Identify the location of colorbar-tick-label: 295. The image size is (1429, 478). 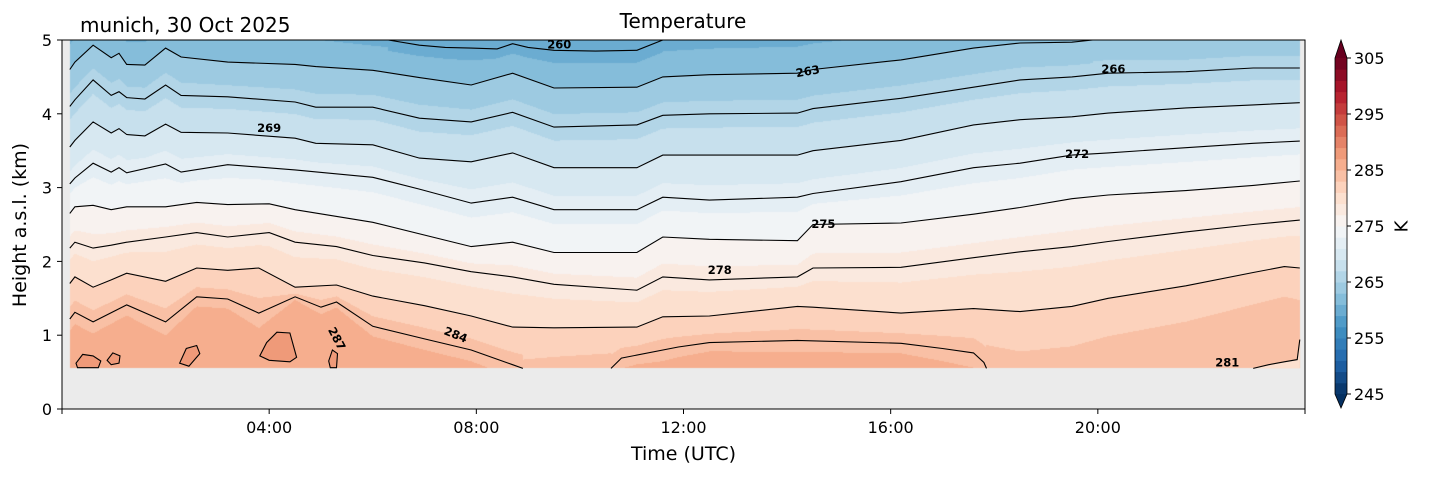
(1369, 114).